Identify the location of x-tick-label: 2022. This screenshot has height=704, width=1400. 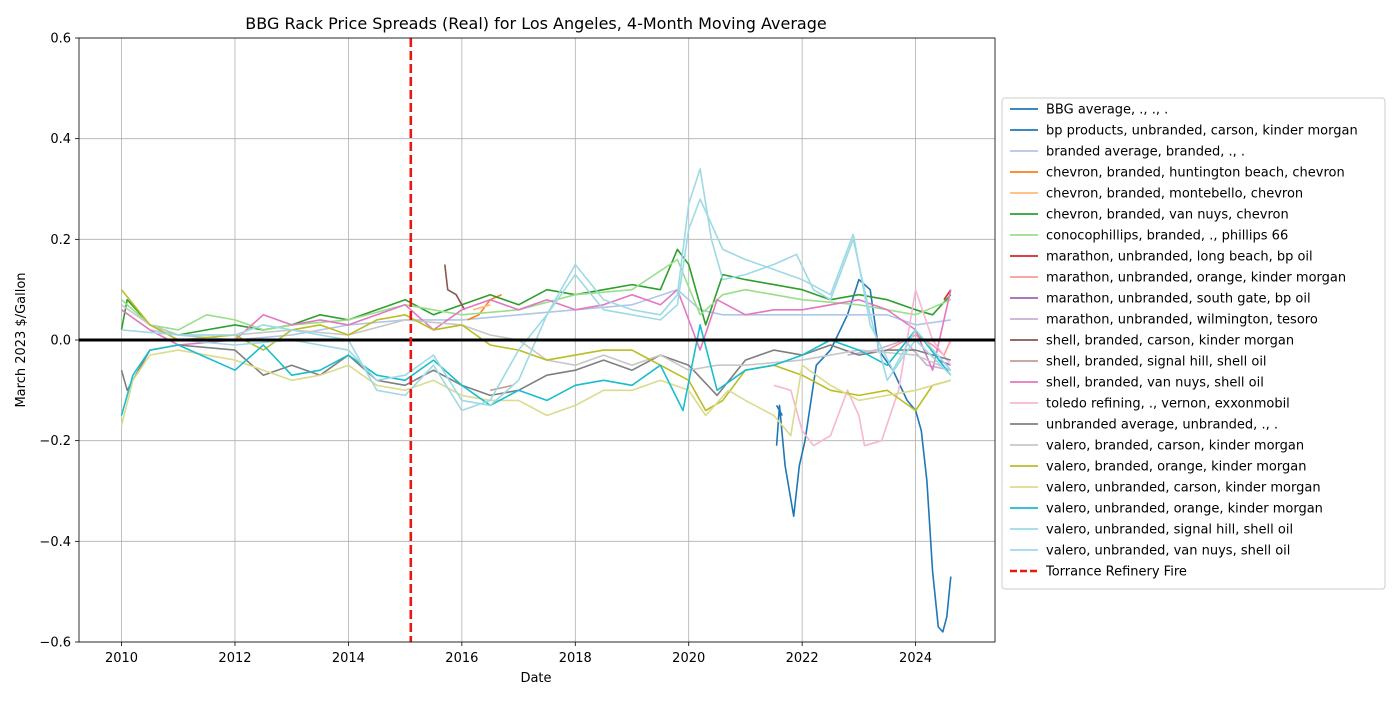
(802, 658).